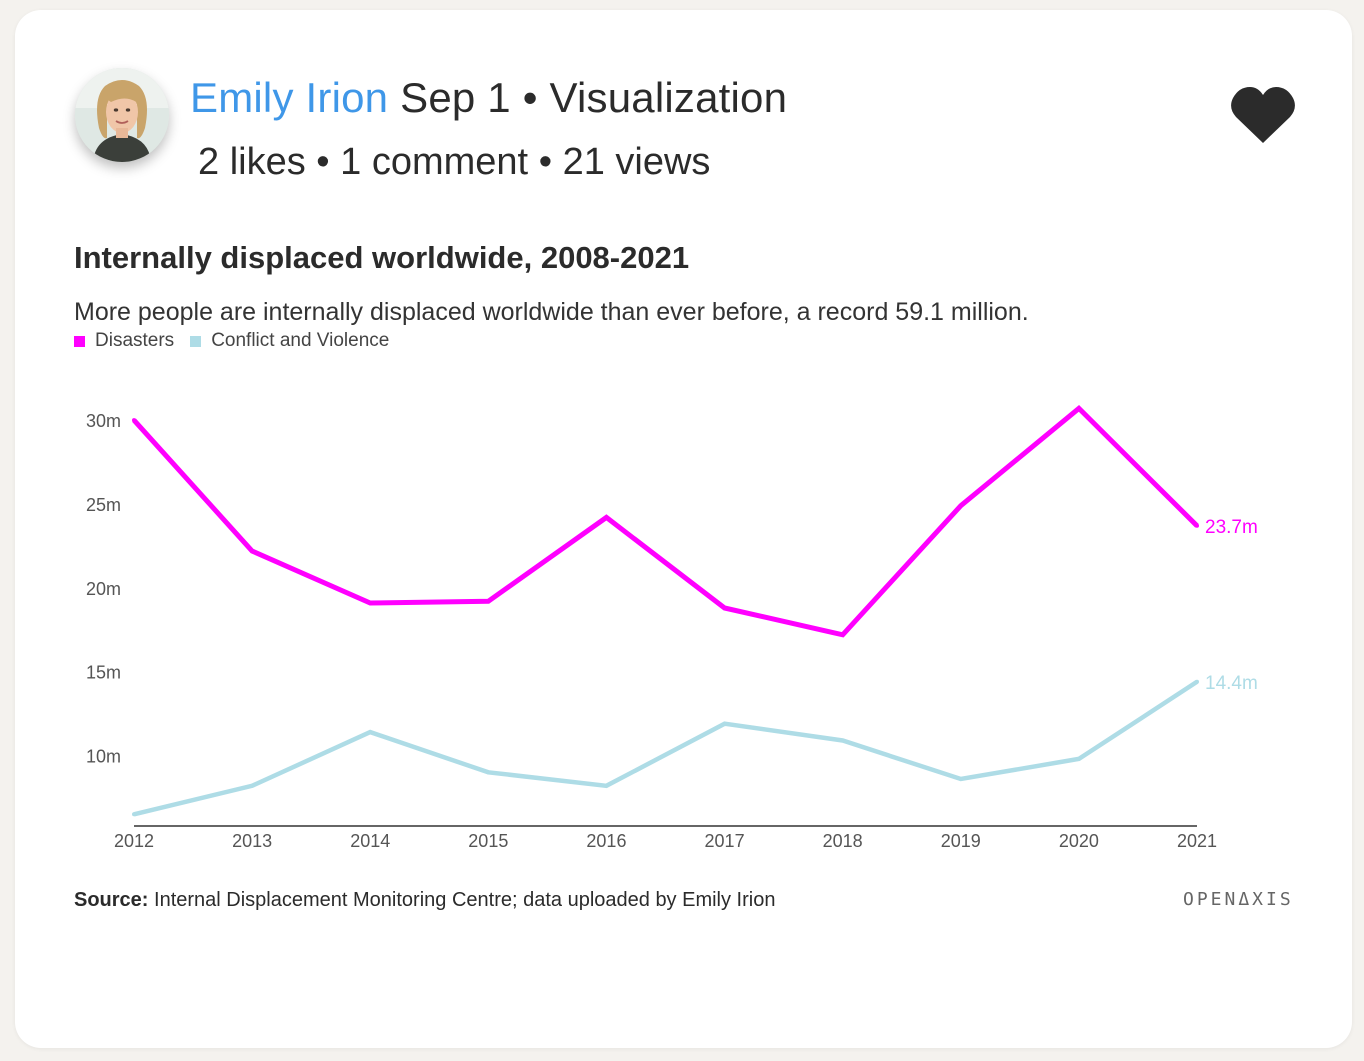 This screenshot has width=1364, height=1061. Describe the element at coordinates (103, 757) in the screenshot. I see `y-tick-label: 10m` at that location.